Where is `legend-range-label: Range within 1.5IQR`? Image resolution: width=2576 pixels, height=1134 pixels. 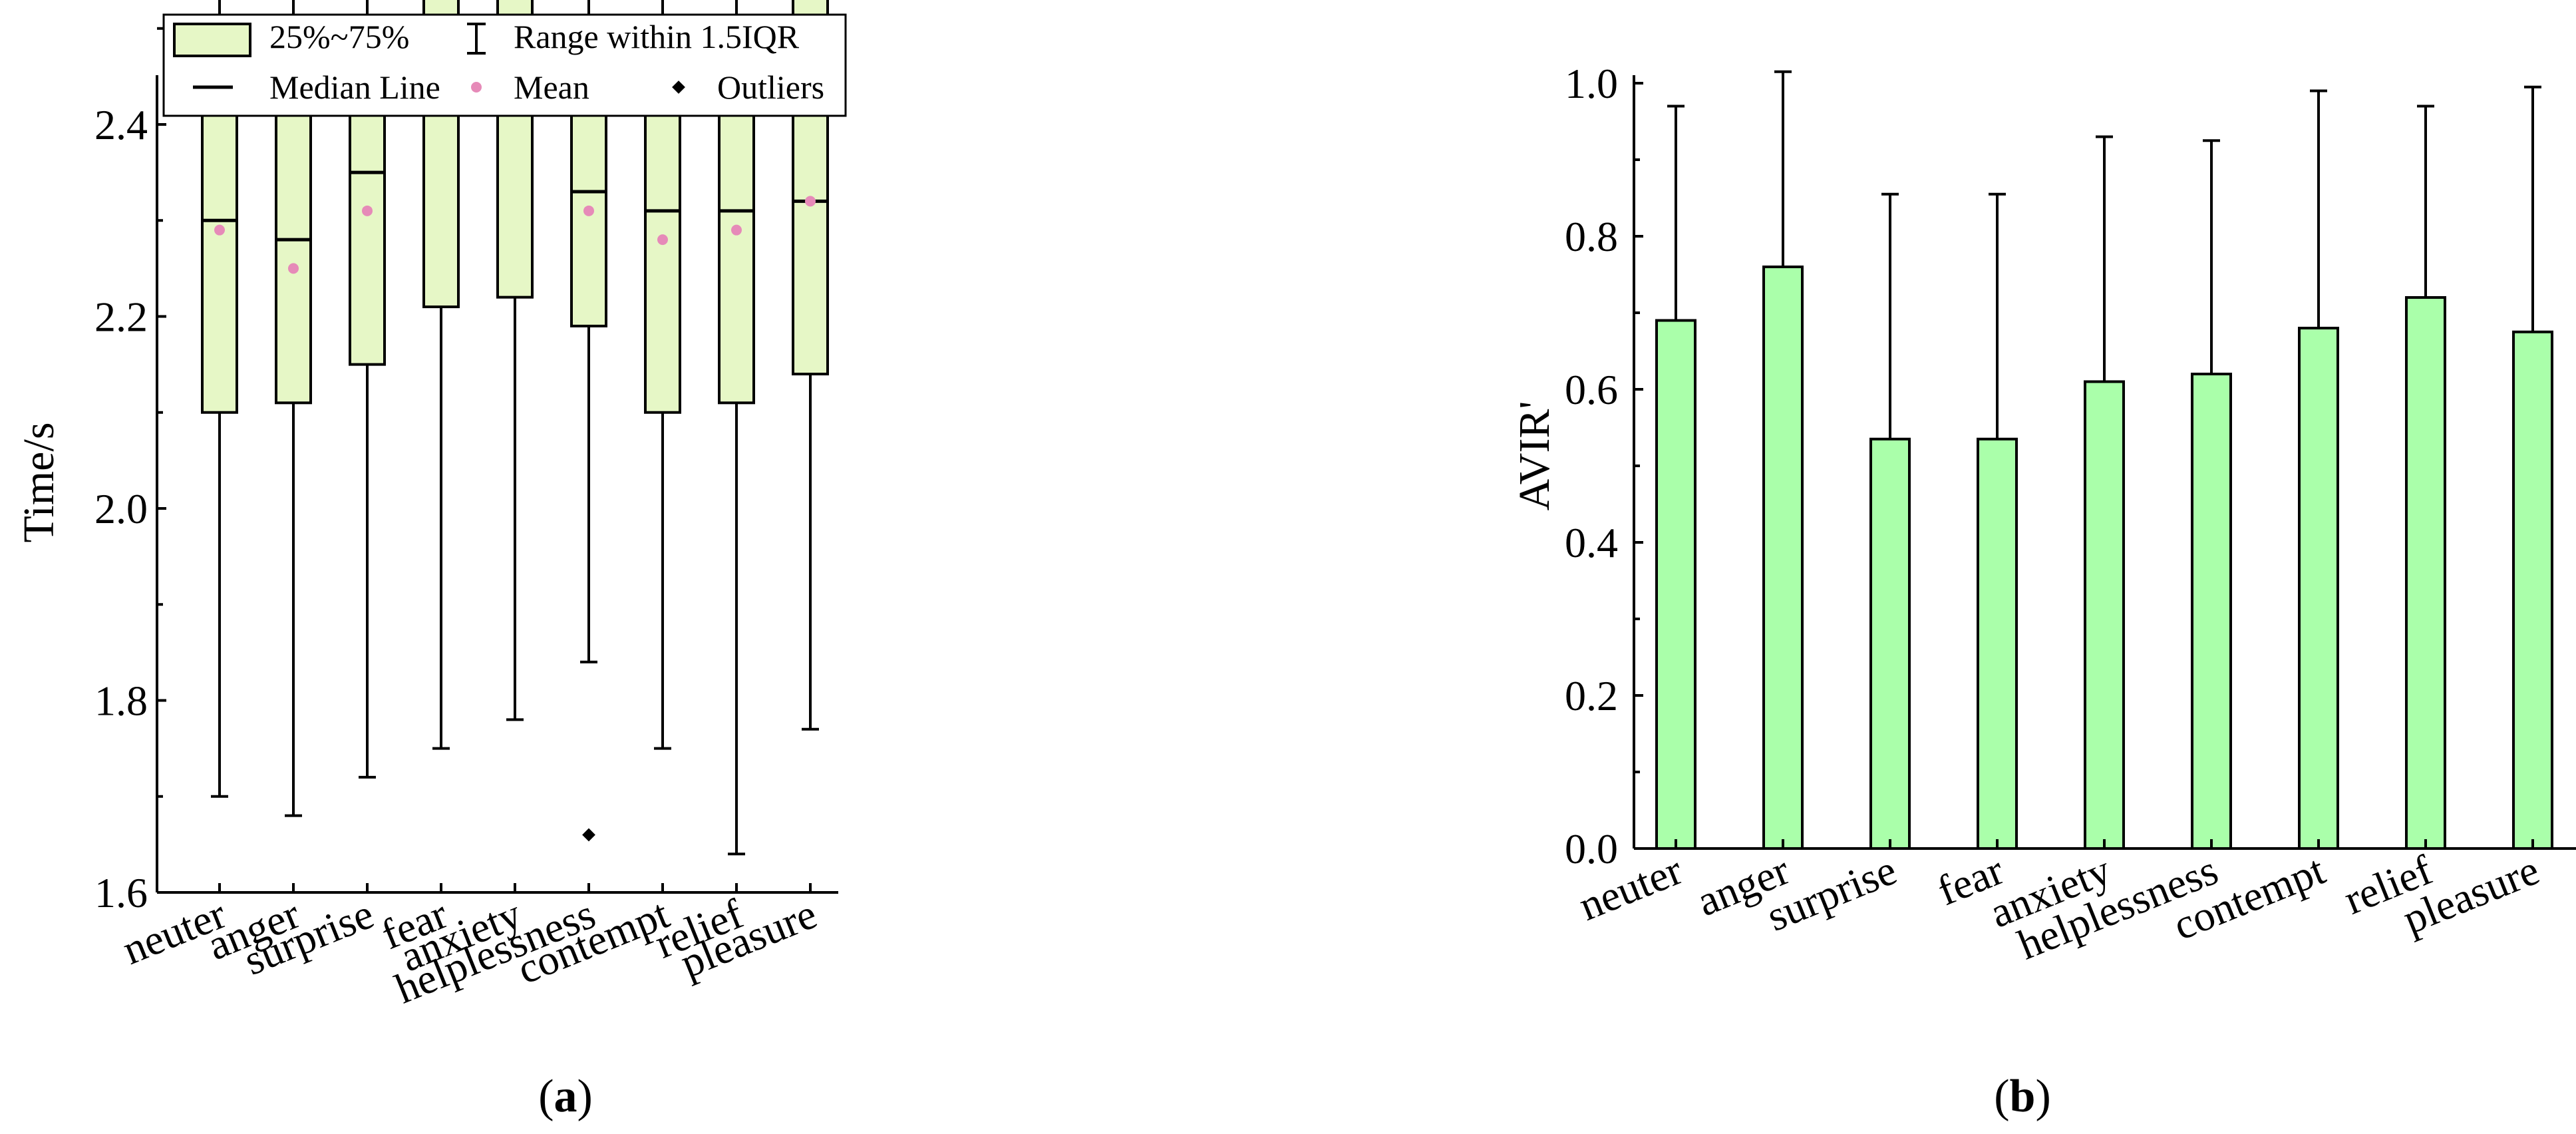 legend-range-label: Range within 1.5IQR is located at coordinates (657, 36).